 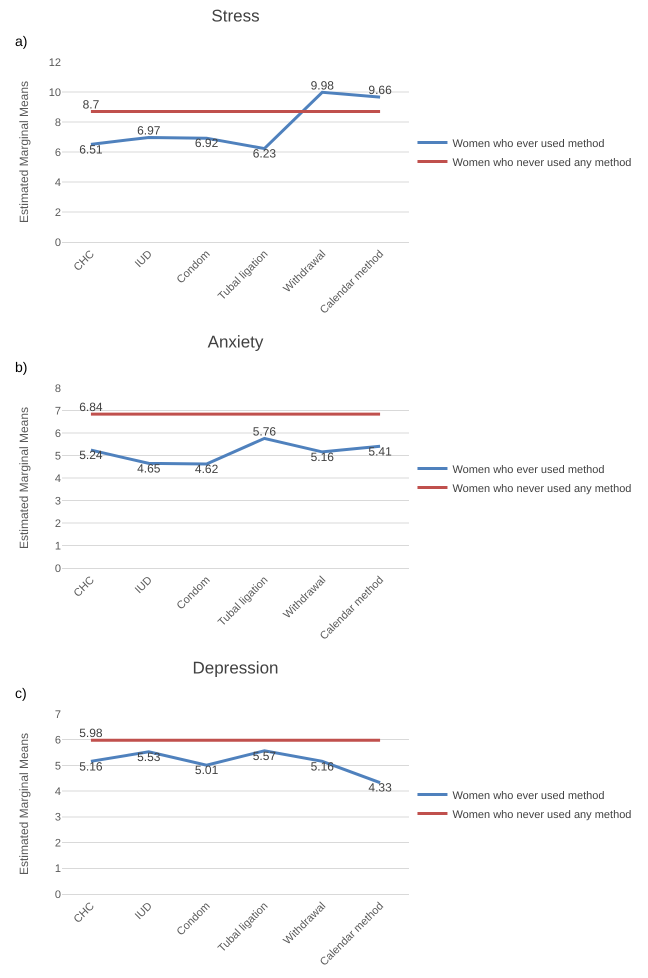 What do you see at coordinates (21, 41) in the screenshot?
I see `text: a)` at bounding box center [21, 41].